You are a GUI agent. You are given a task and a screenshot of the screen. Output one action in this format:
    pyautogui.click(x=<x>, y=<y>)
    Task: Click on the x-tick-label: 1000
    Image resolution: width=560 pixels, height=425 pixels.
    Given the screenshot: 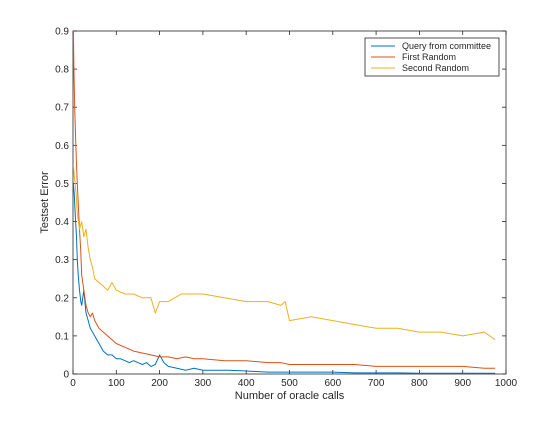 What is the action you would take?
    pyautogui.click(x=506, y=383)
    